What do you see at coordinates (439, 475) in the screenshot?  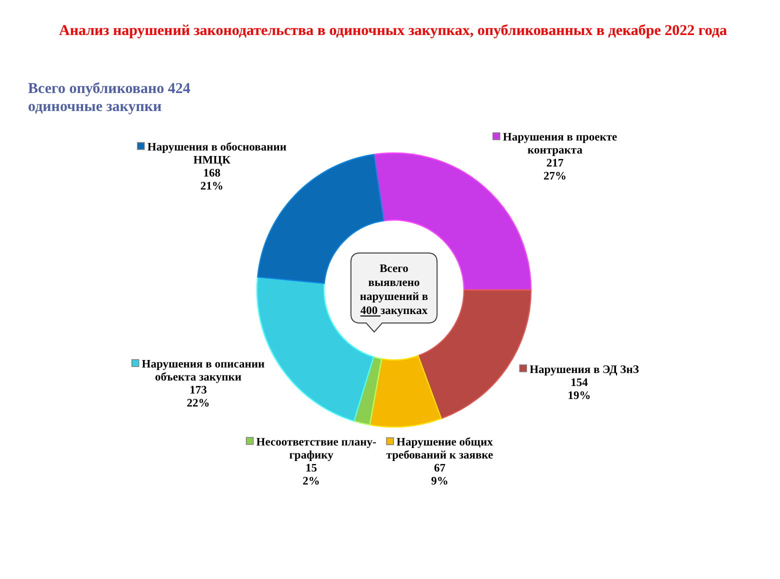 I see `data-label: 67 9%` at bounding box center [439, 475].